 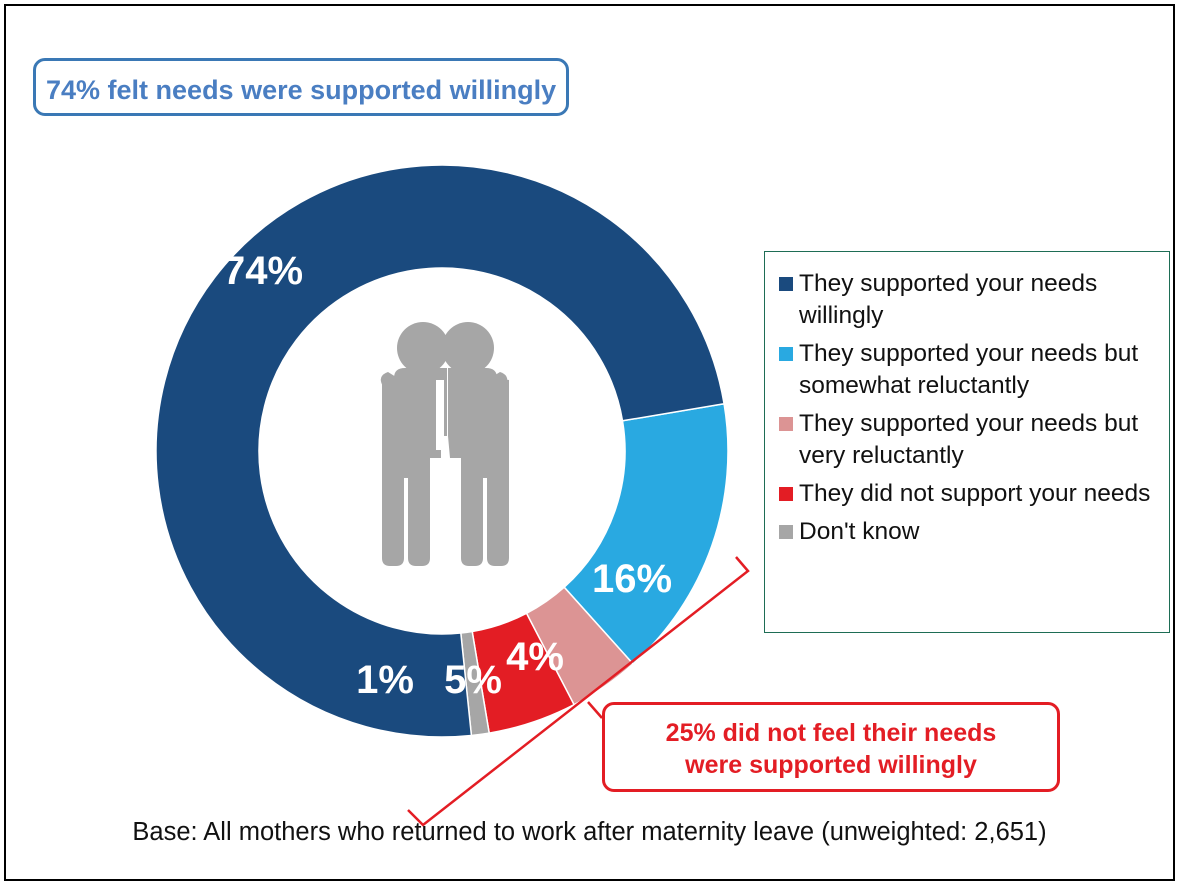 I want to click on data-label-not-supported: 5%, so click(x=473, y=680).